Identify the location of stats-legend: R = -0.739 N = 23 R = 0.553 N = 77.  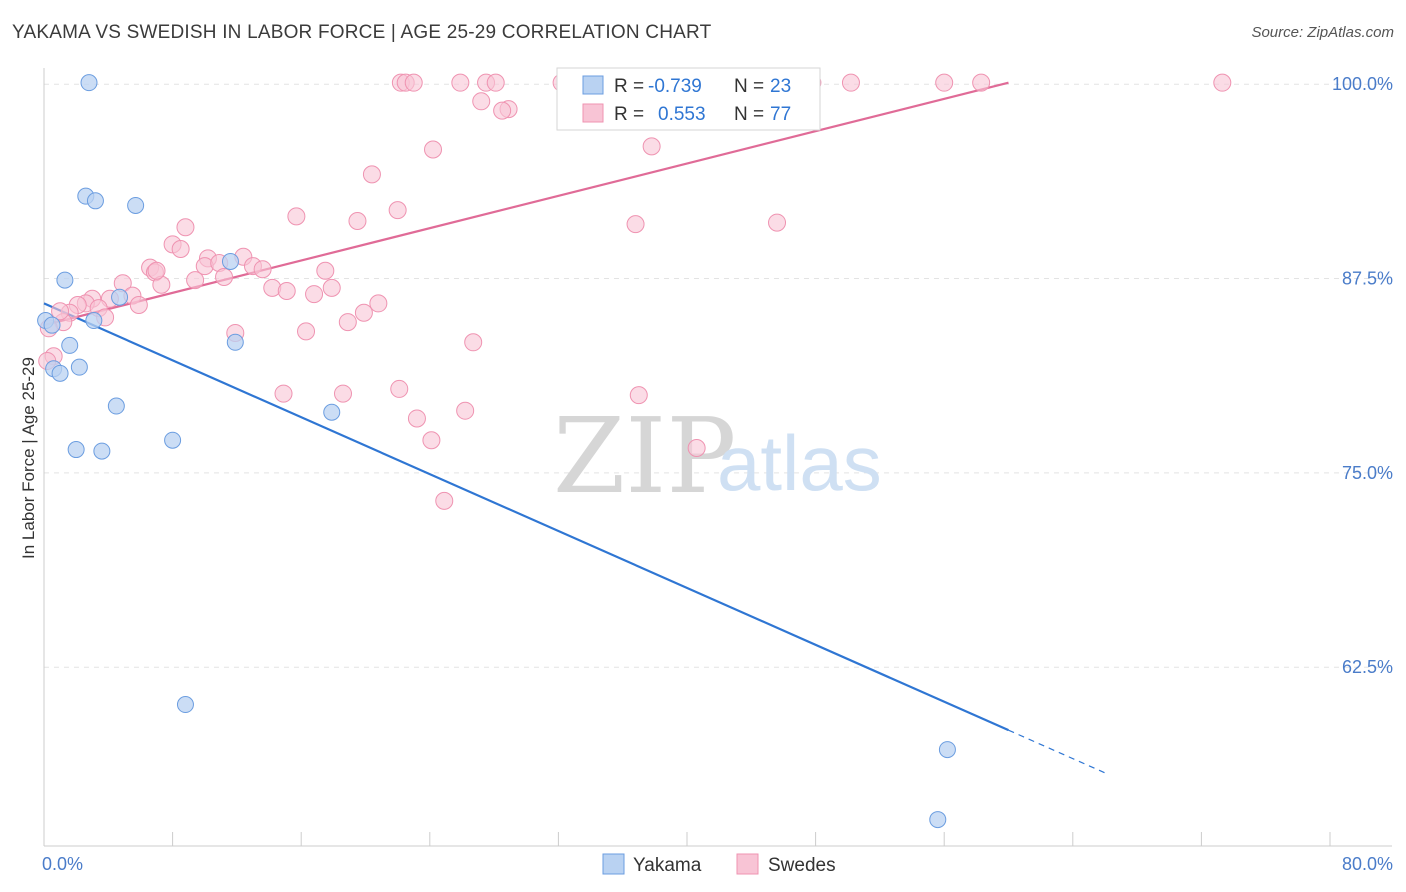
(688, 99).